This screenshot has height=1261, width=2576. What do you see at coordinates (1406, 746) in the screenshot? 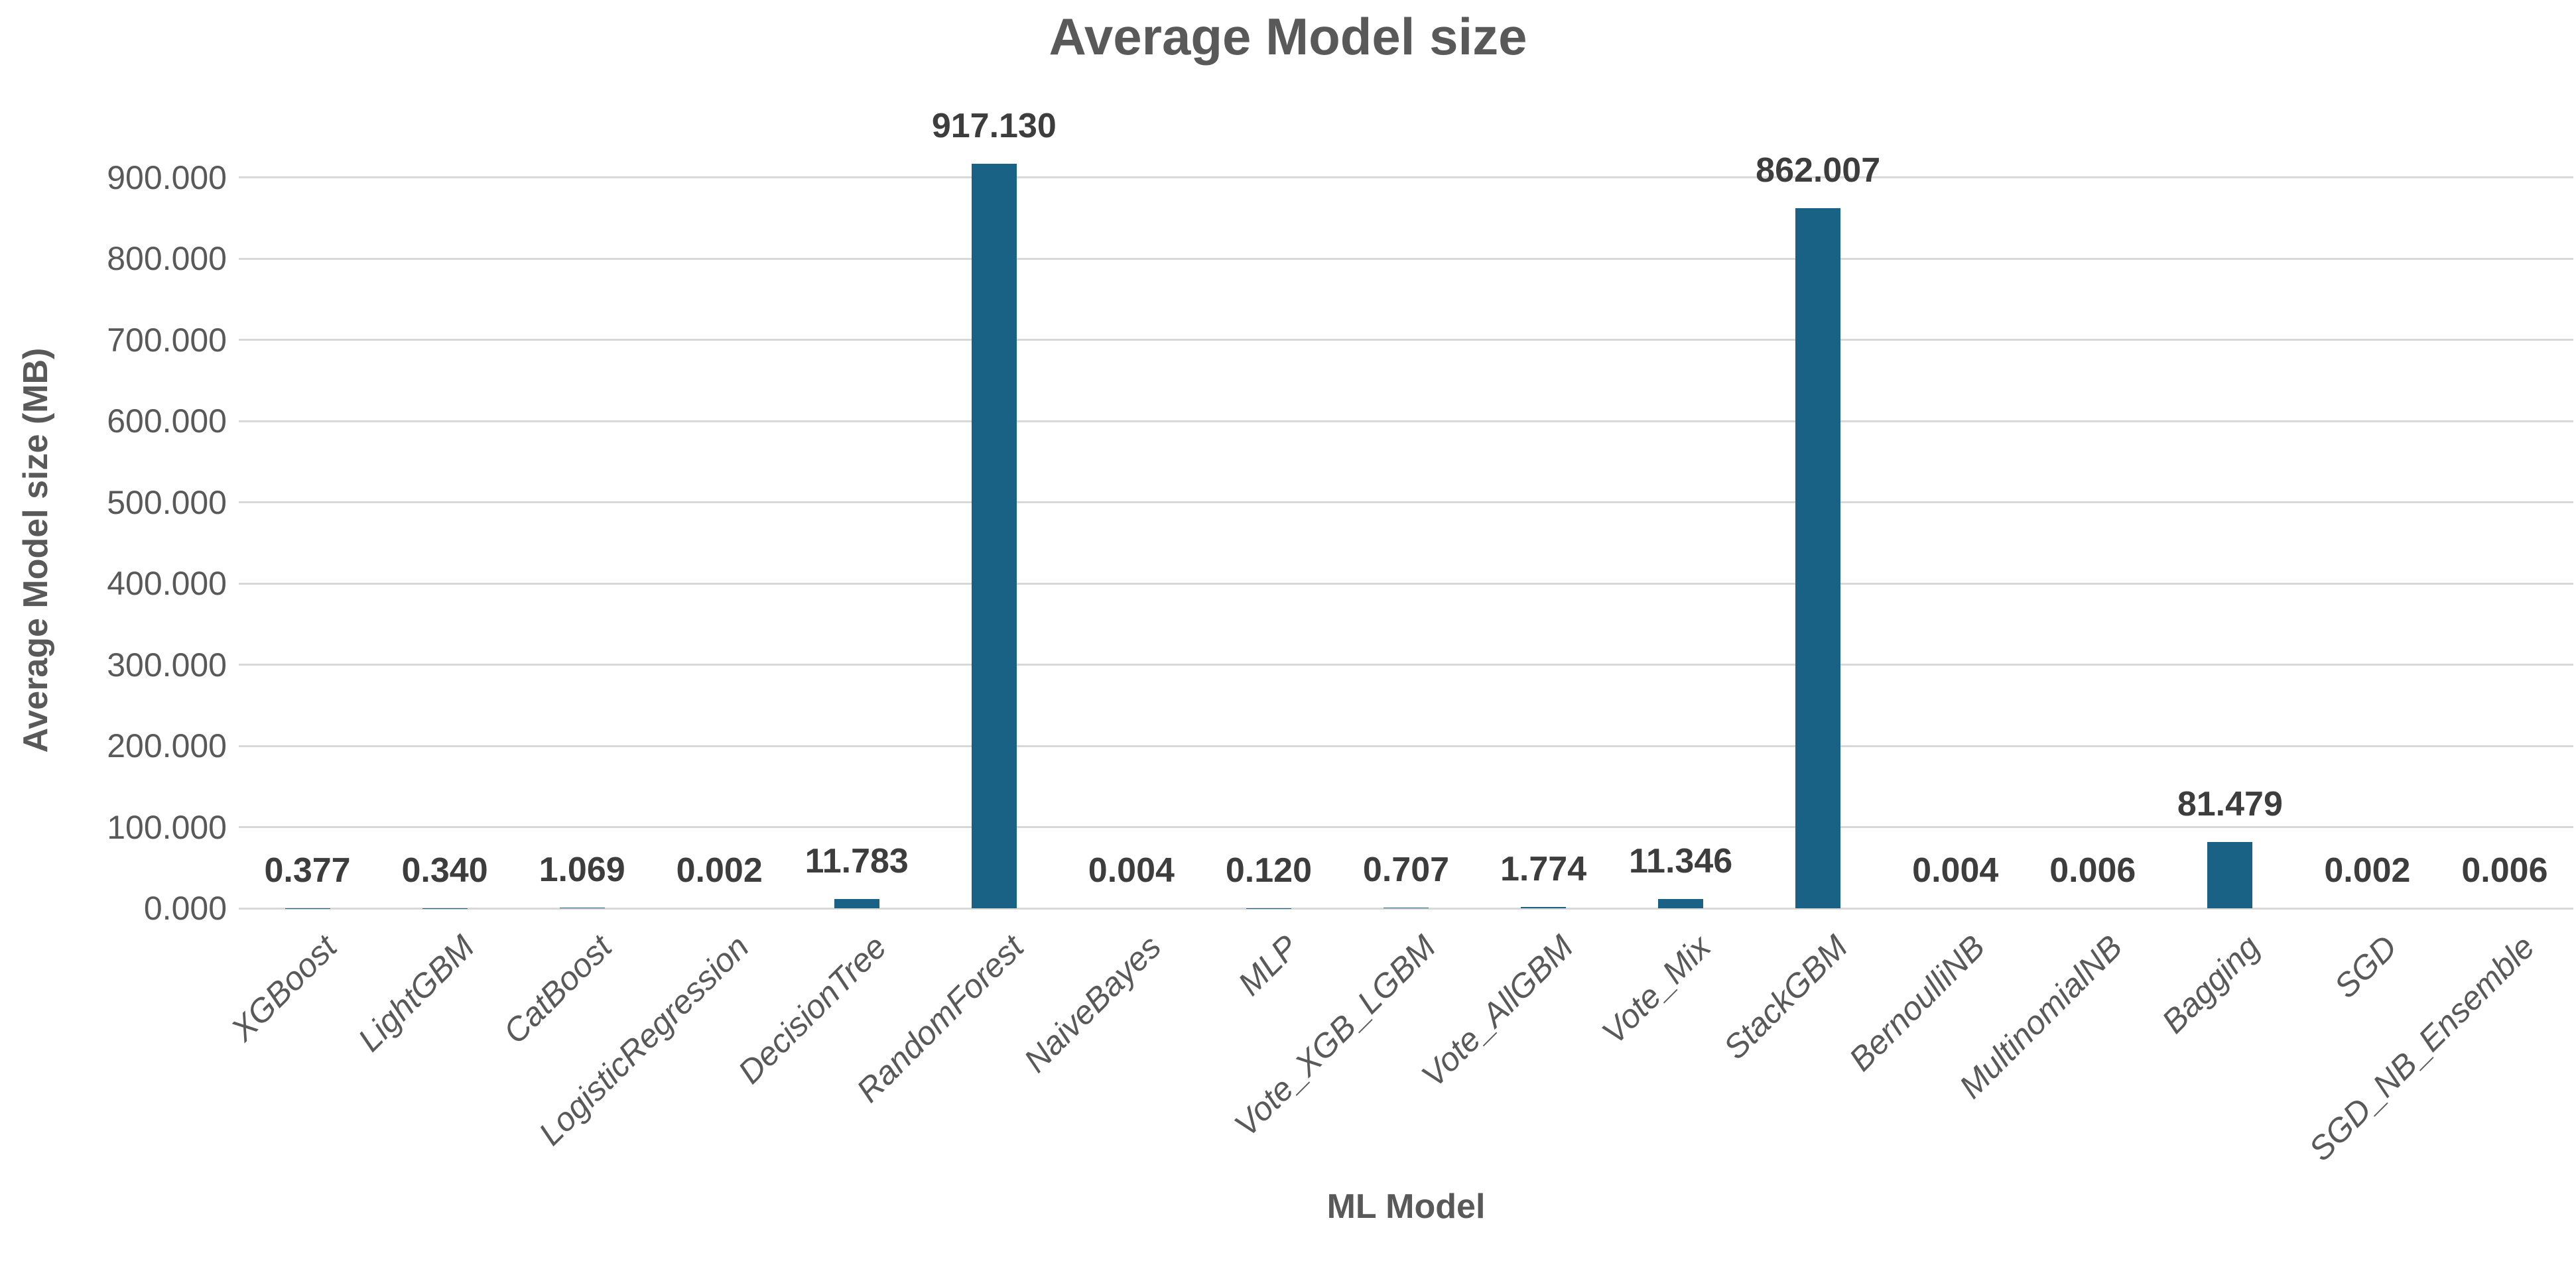
I see `gridline-200.000` at bounding box center [1406, 746].